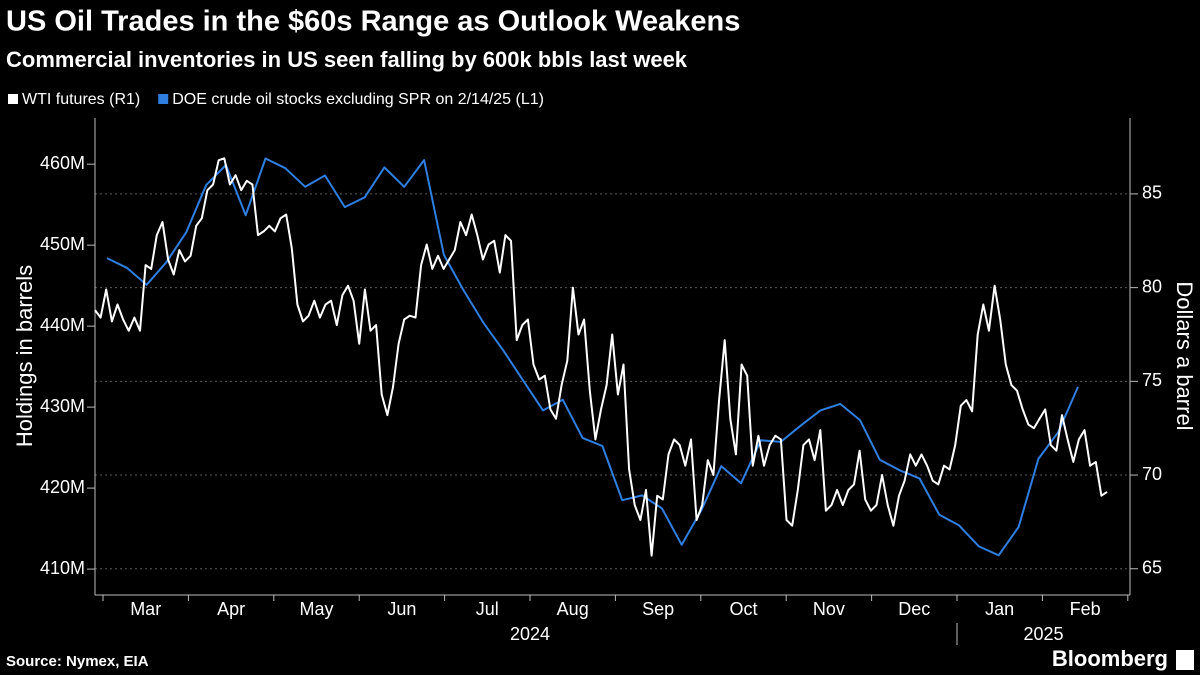 Image resolution: width=1200 pixels, height=675 pixels. Describe the element at coordinates (62, 406) in the screenshot. I see `y-tick-label: 430M` at that location.